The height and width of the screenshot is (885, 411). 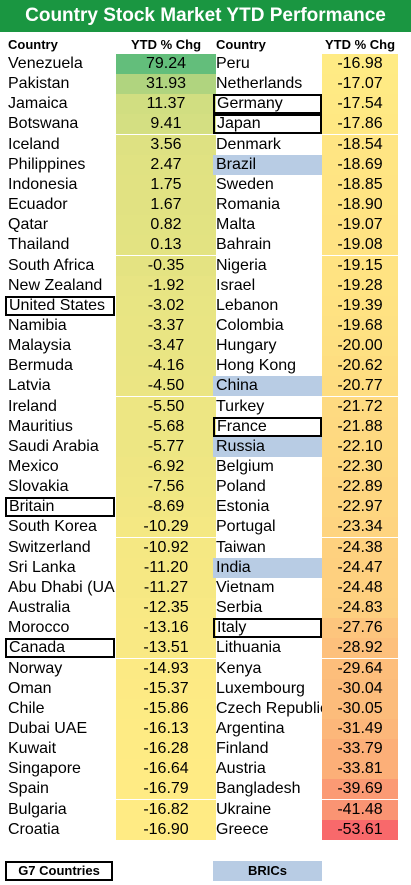 What do you see at coordinates (267, 165) in the screenshot?
I see `country-cell: Brazil` at bounding box center [267, 165].